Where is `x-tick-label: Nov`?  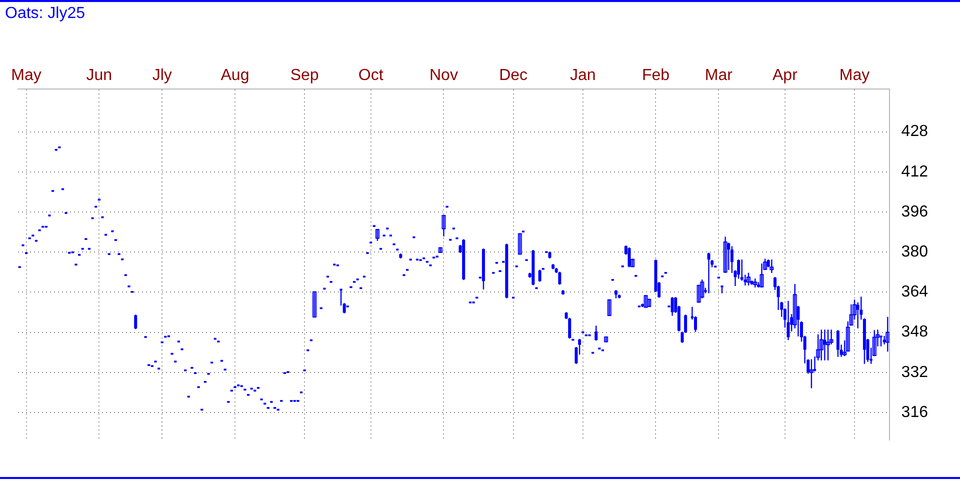 x-tick-label: Nov is located at coordinates (443, 75).